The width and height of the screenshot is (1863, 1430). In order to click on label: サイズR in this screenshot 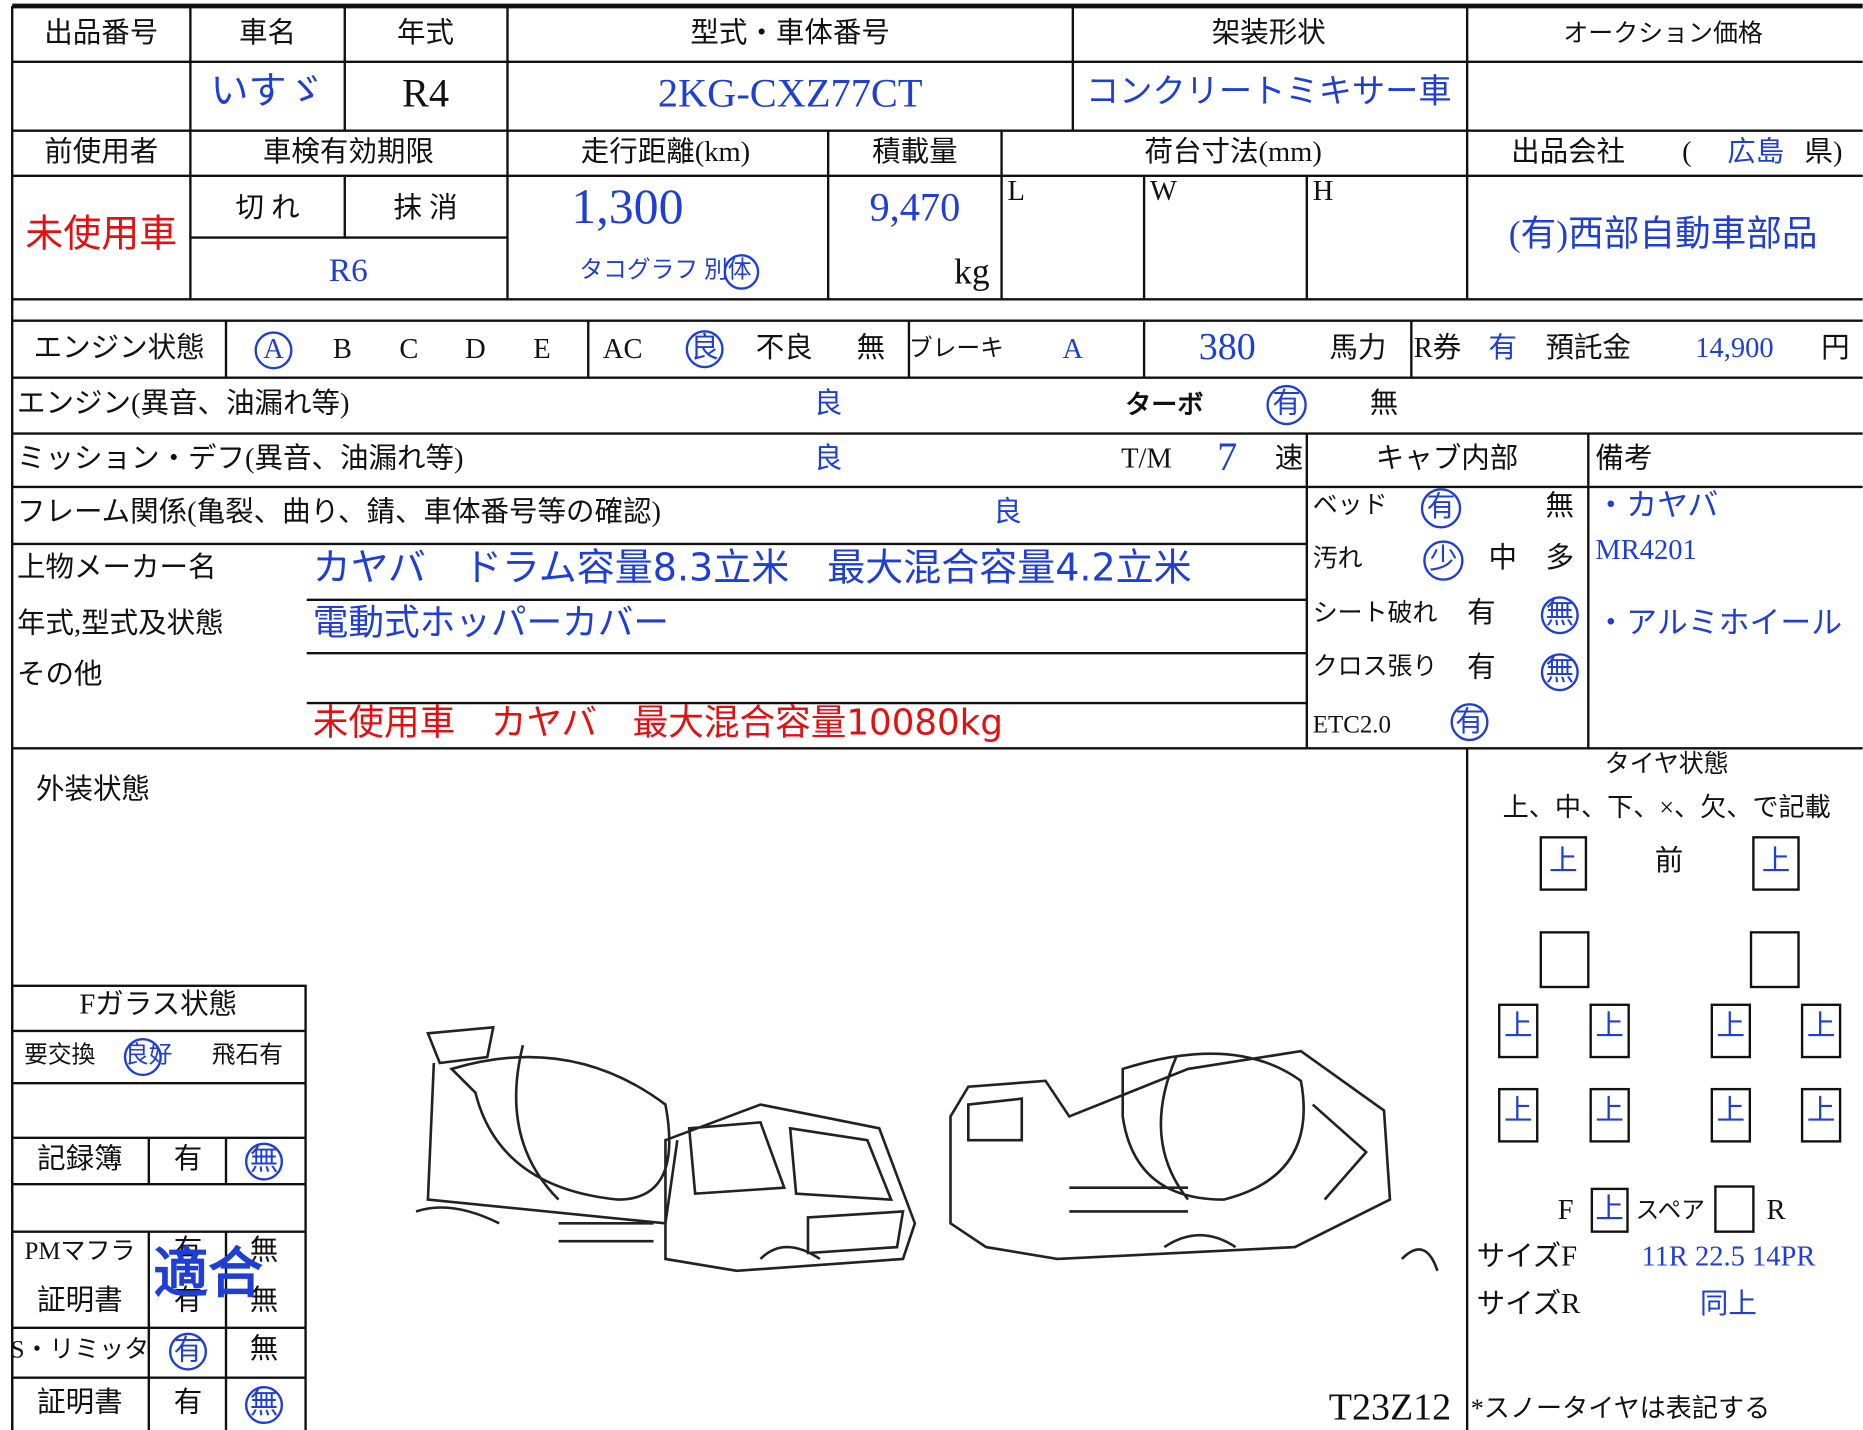, I will do `click(1529, 1304)`.